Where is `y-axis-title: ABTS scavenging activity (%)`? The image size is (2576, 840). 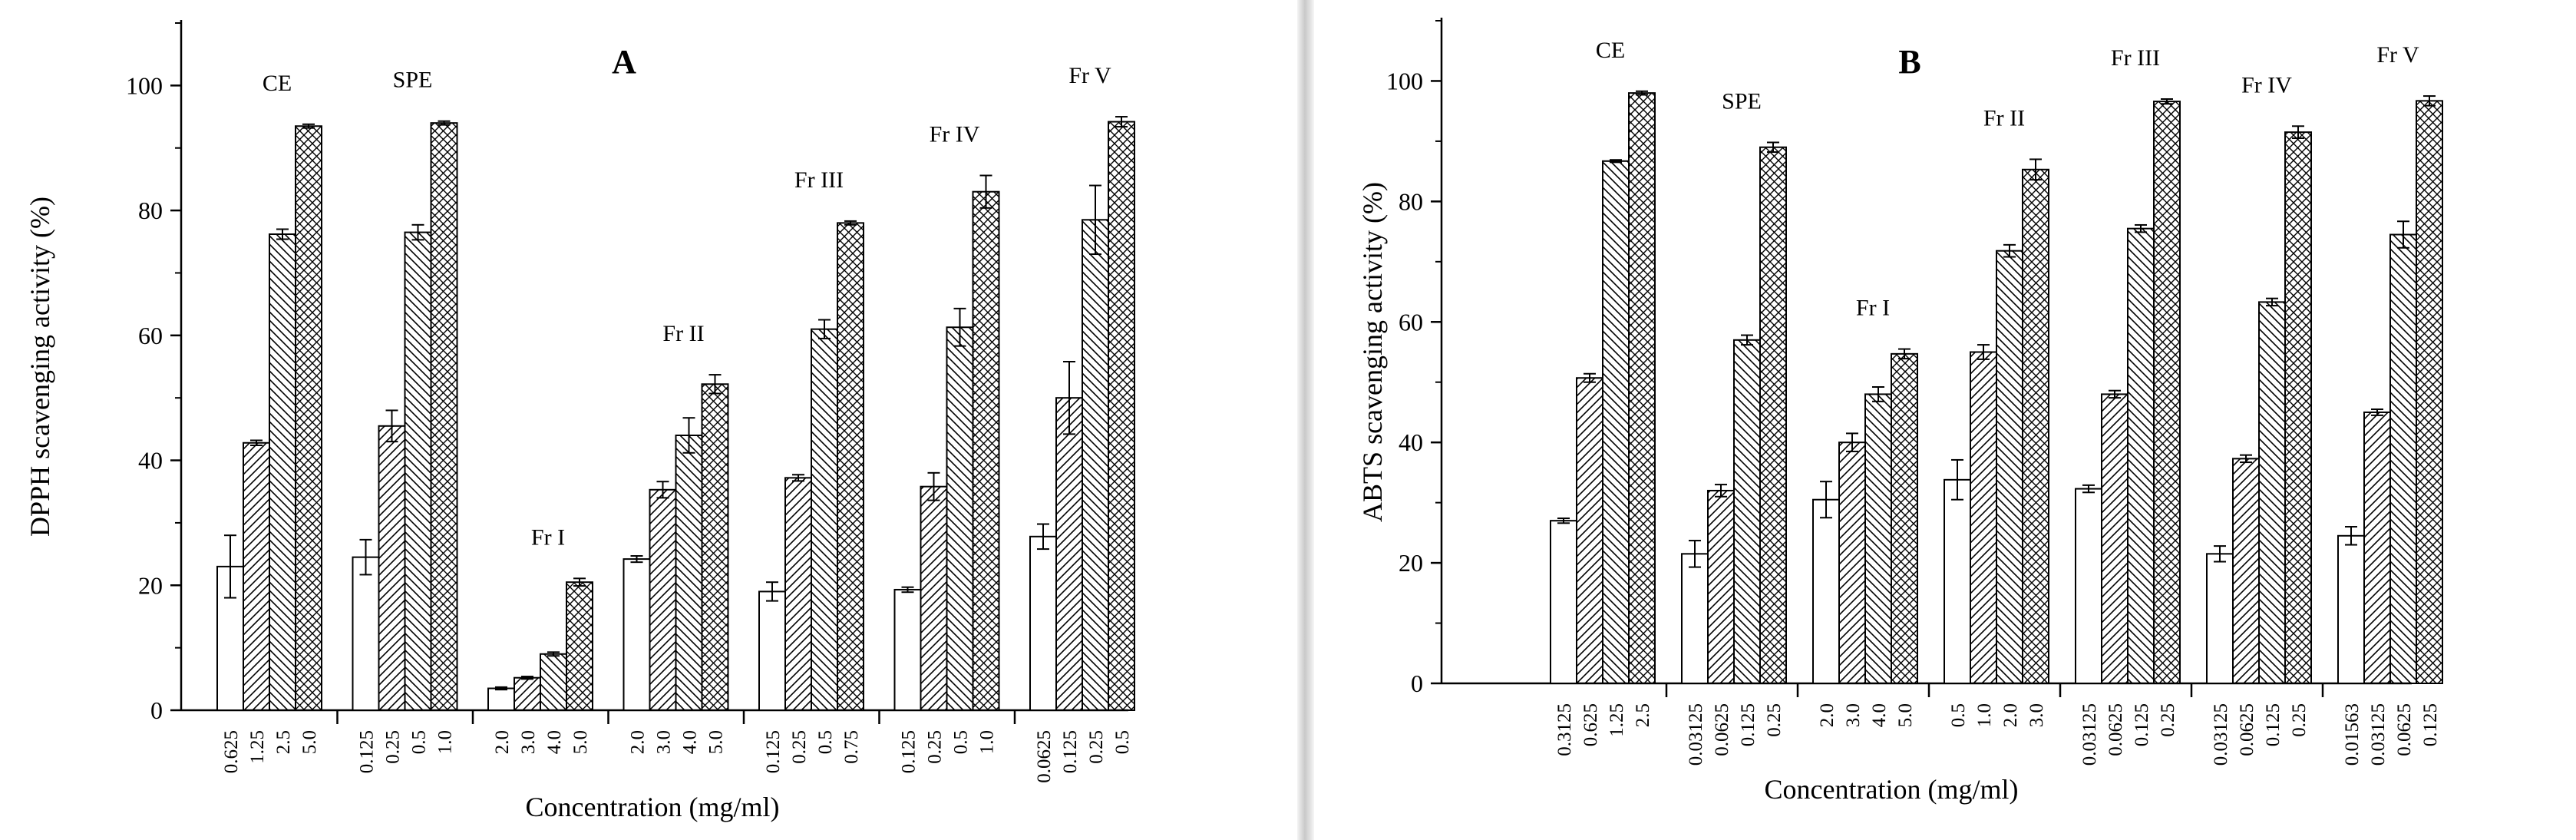
y-axis-title: ABTS scavenging activity (%) is located at coordinates (1372, 352).